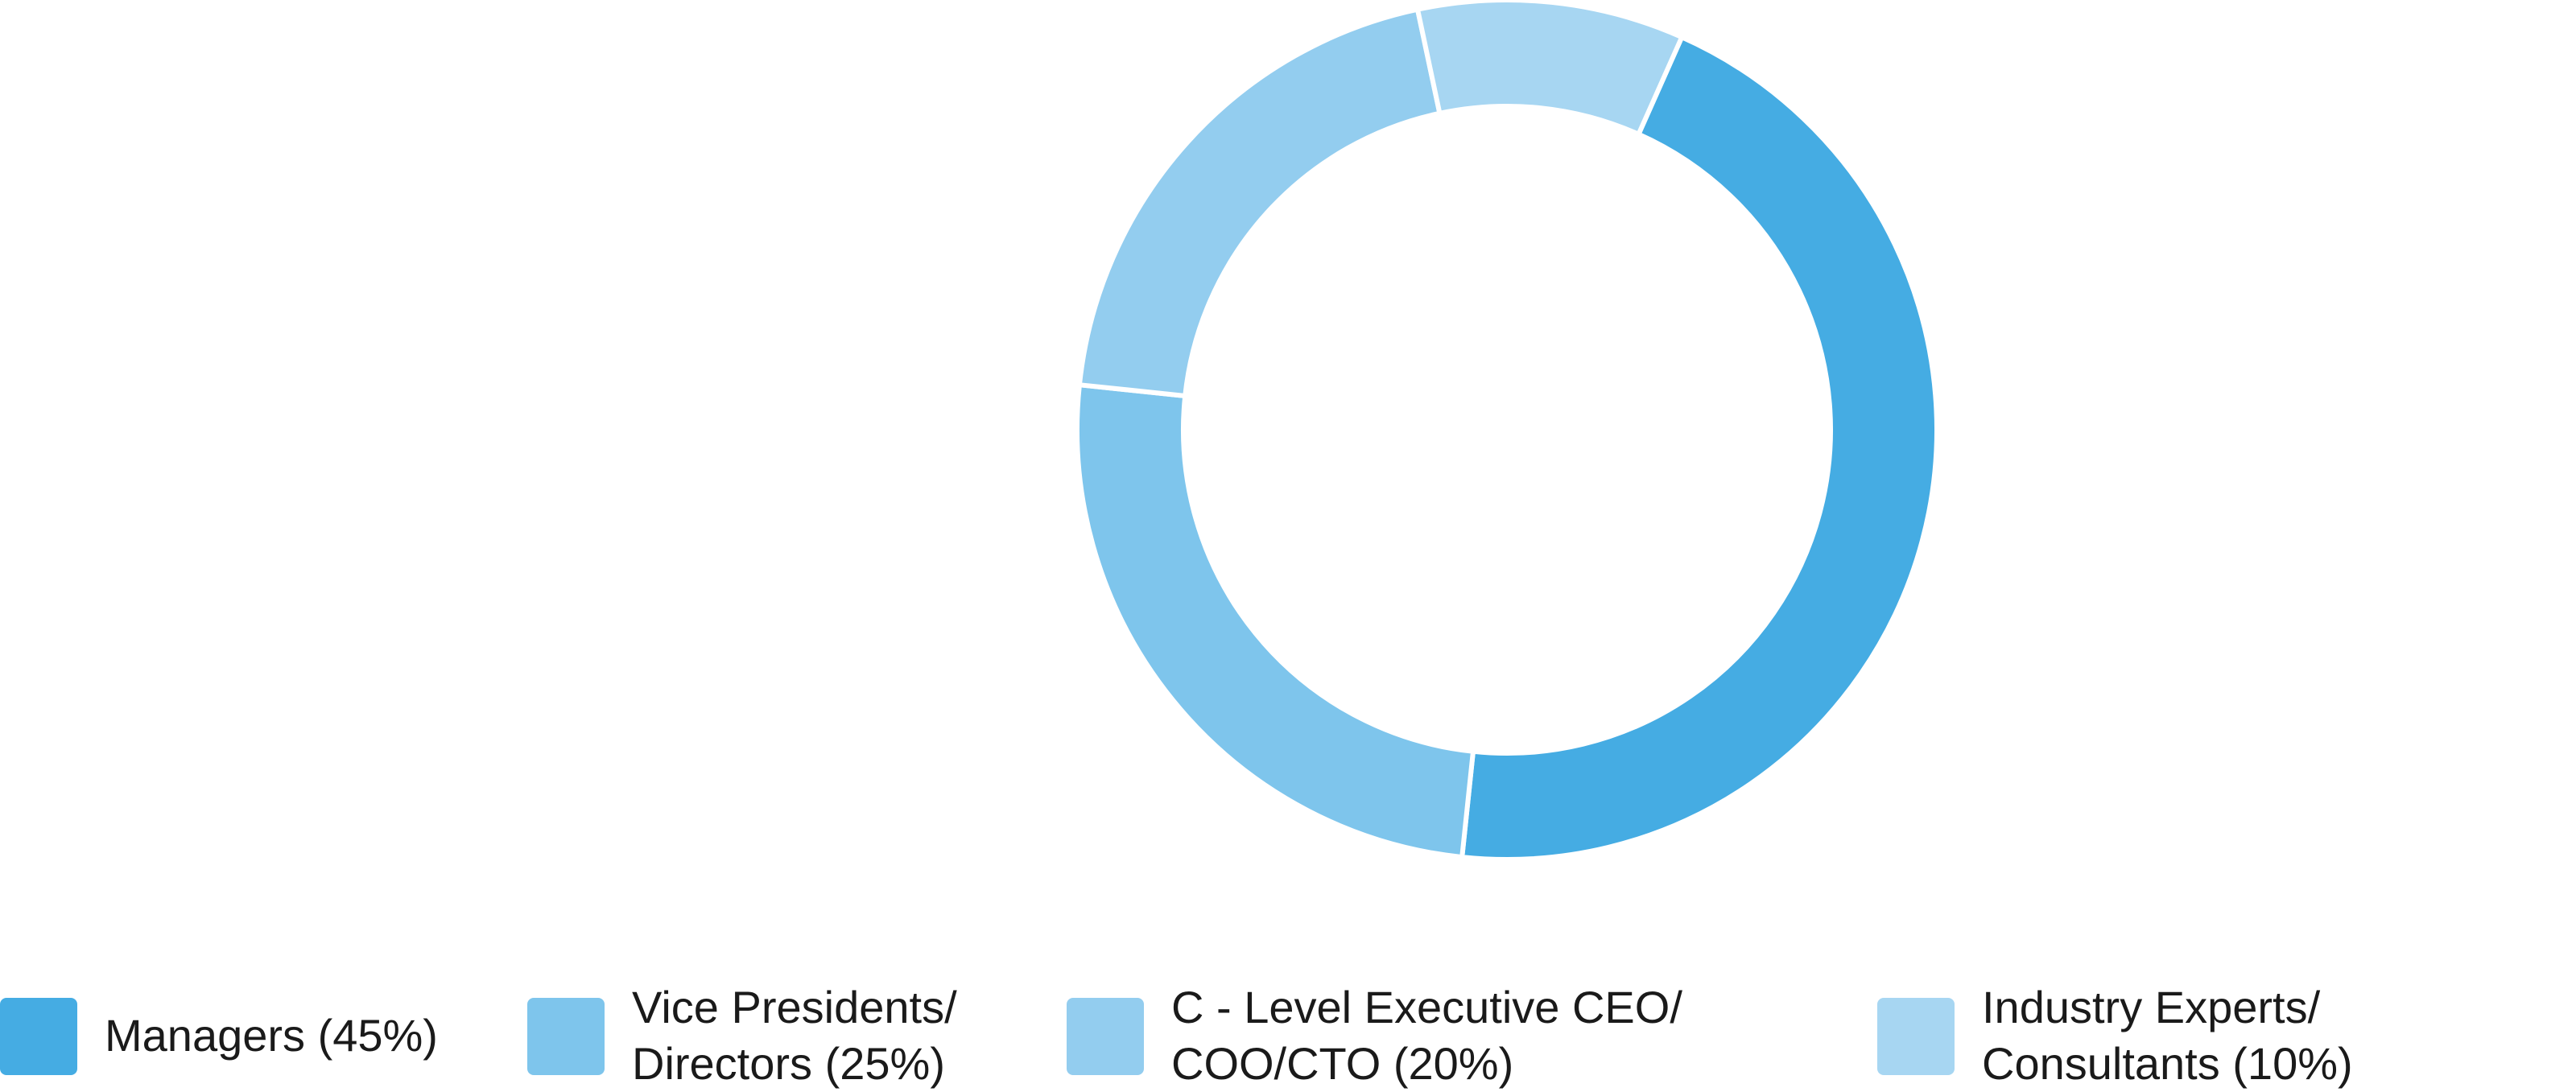 Image resolution: width=2576 pixels, height=1092 pixels. Describe the element at coordinates (1426, 1036) in the screenshot. I see `legend-label-c-level: C - Level Executive CEO/ COO/CTO (20%)` at that location.